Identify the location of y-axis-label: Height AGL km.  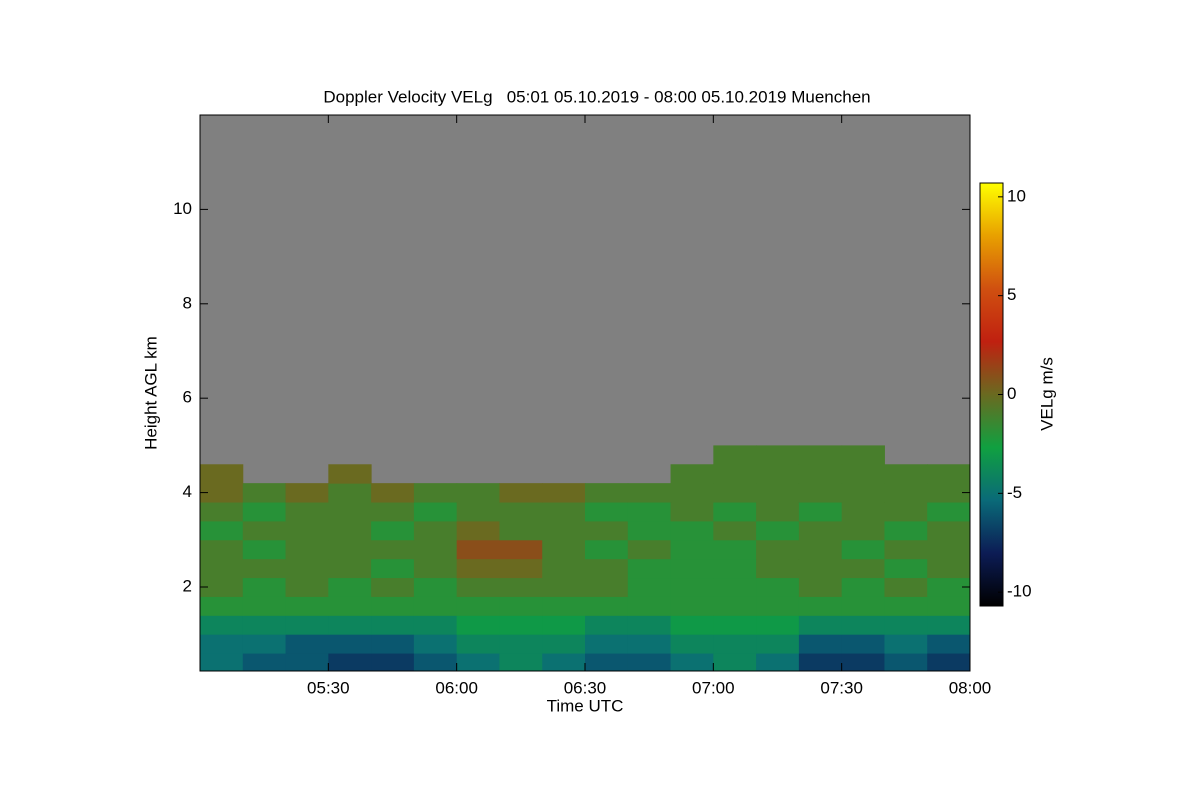
(150, 393).